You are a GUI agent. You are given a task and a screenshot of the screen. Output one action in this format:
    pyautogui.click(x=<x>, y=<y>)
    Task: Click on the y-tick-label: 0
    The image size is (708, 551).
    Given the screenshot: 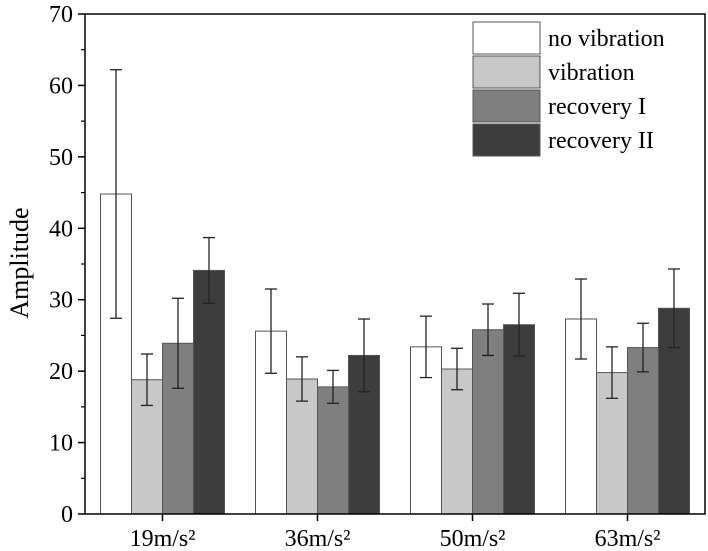 What is the action you would take?
    pyautogui.click(x=67, y=515)
    